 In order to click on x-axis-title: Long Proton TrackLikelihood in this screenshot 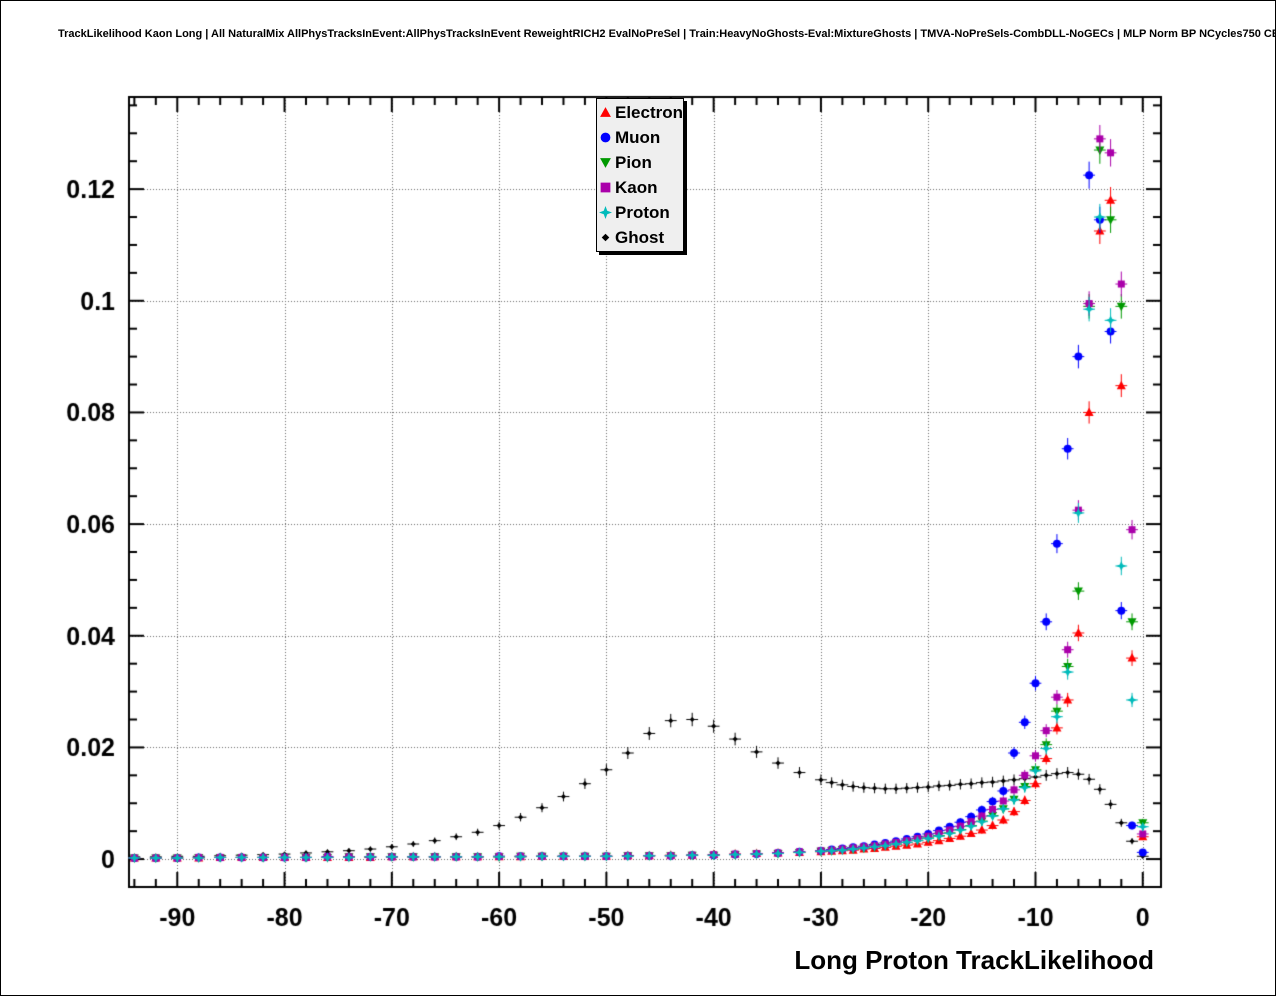, I will do `click(974, 960)`.